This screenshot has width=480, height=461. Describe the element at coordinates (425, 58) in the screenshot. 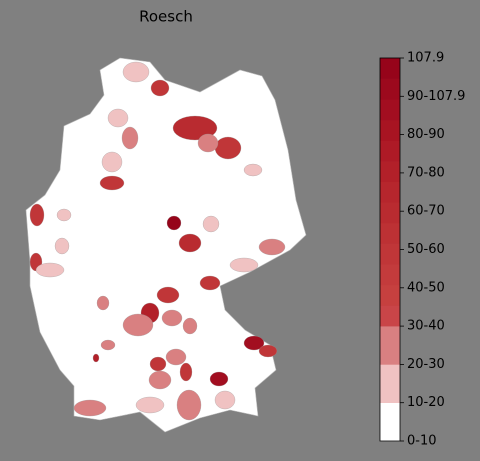

I see `colorbar-label: 107.9` at that location.